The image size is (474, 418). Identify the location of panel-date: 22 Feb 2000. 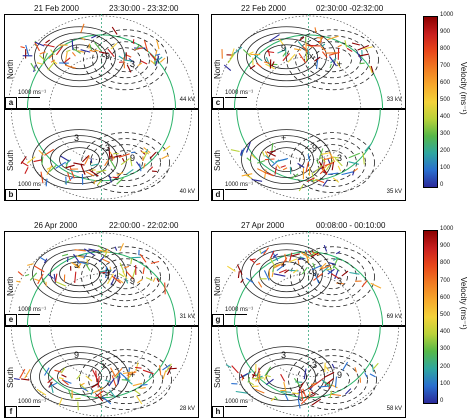
(263, 8).